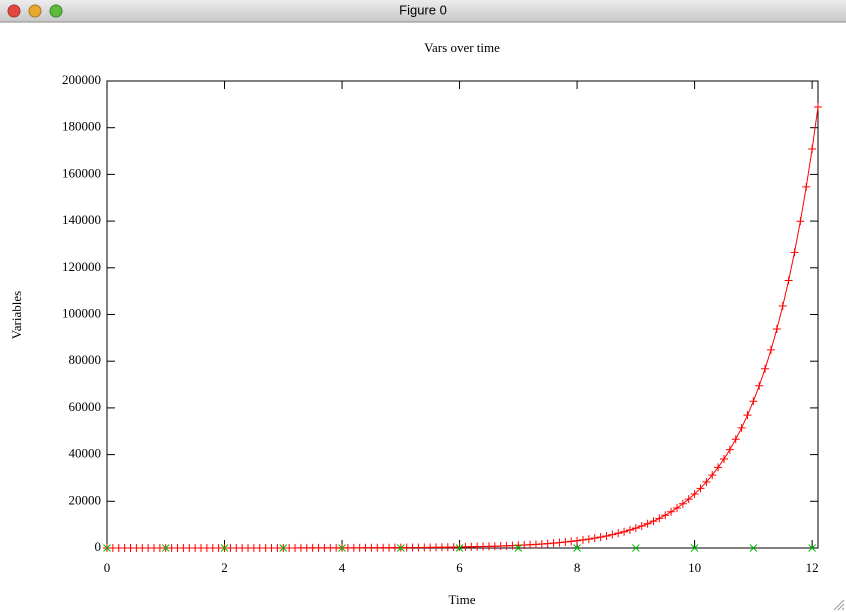 The height and width of the screenshot is (612, 846). What do you see at coordinates (459, 567) in the screenshot?
I see `x-tick-label: 6` at bounding box center [459, 567].